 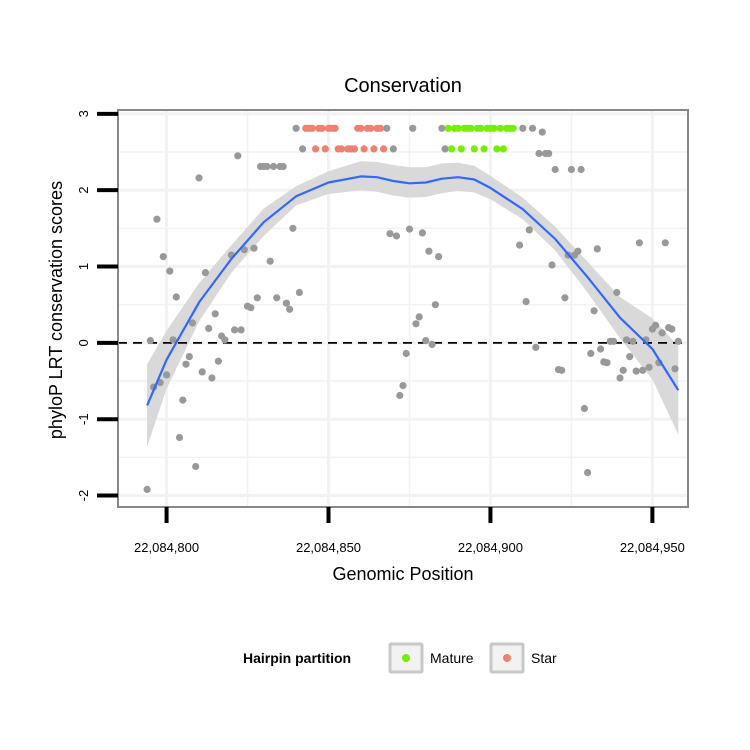 What do you see at coordinates (83, 496) in the screenshot?
I see `y-tick-label: -2` at bounding box center [83, 496].